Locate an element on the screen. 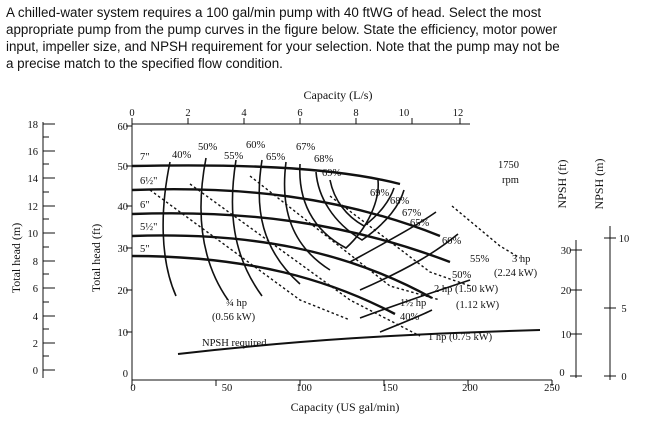  top-tick-12: 12 is located at coordinates (458, 113).